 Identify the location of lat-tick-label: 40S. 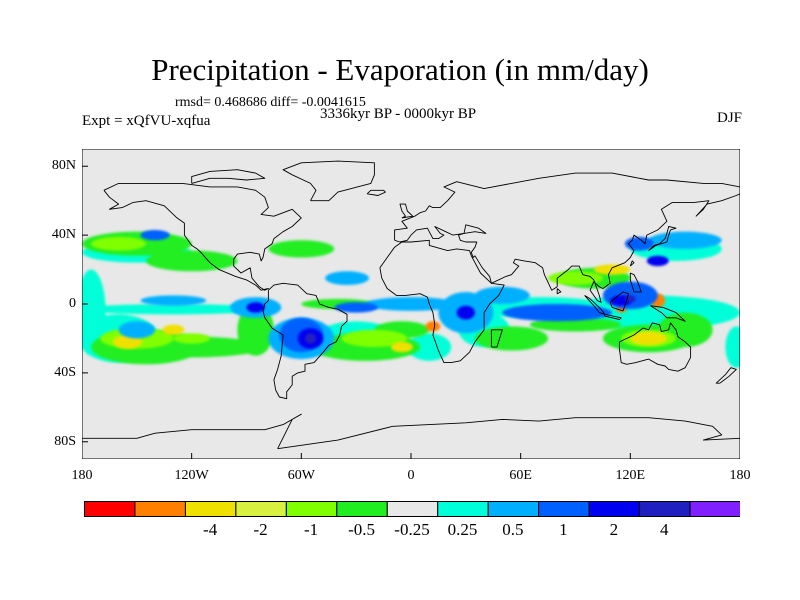
(65, 372).